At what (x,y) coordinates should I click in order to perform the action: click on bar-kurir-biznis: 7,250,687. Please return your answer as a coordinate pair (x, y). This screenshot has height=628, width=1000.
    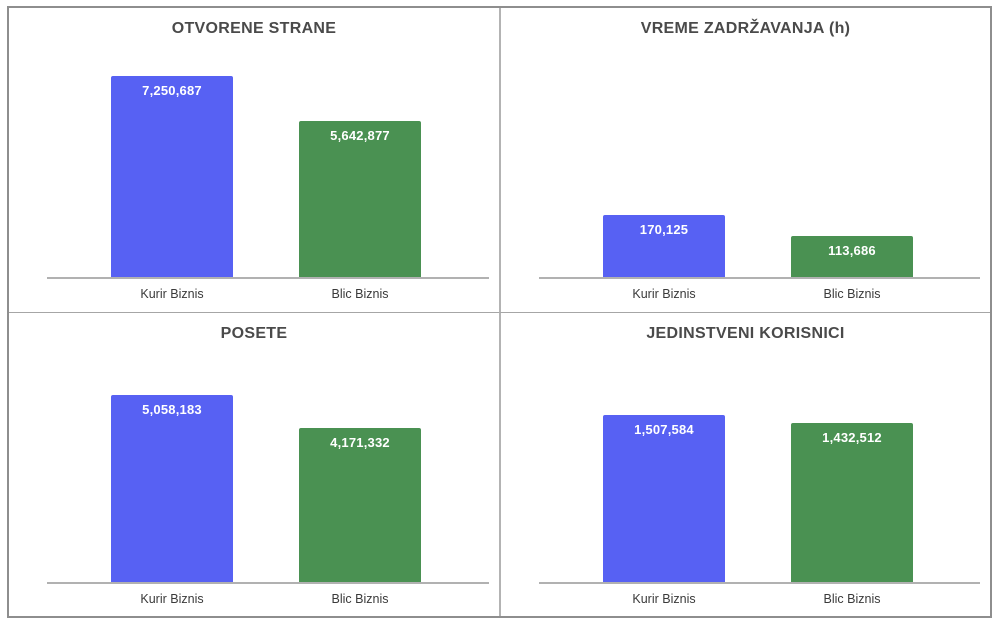
    Looking at the image, I should click on (172, 177).